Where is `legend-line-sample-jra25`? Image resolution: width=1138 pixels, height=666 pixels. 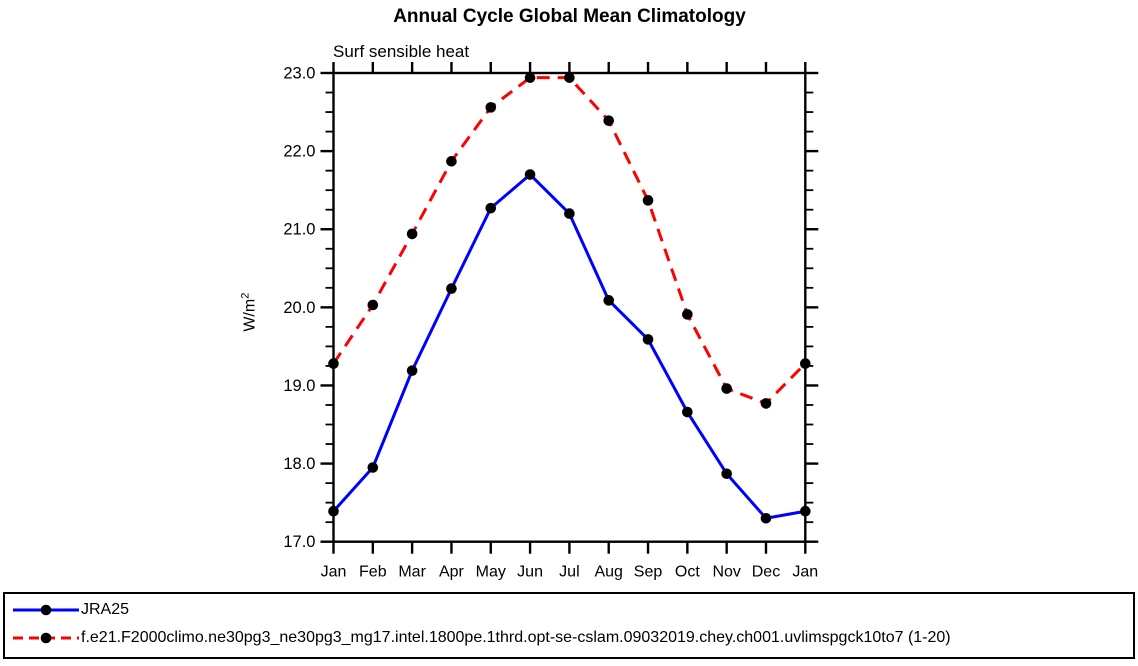 legend-line-sample-jra25 is located at coordinates (46, 610).